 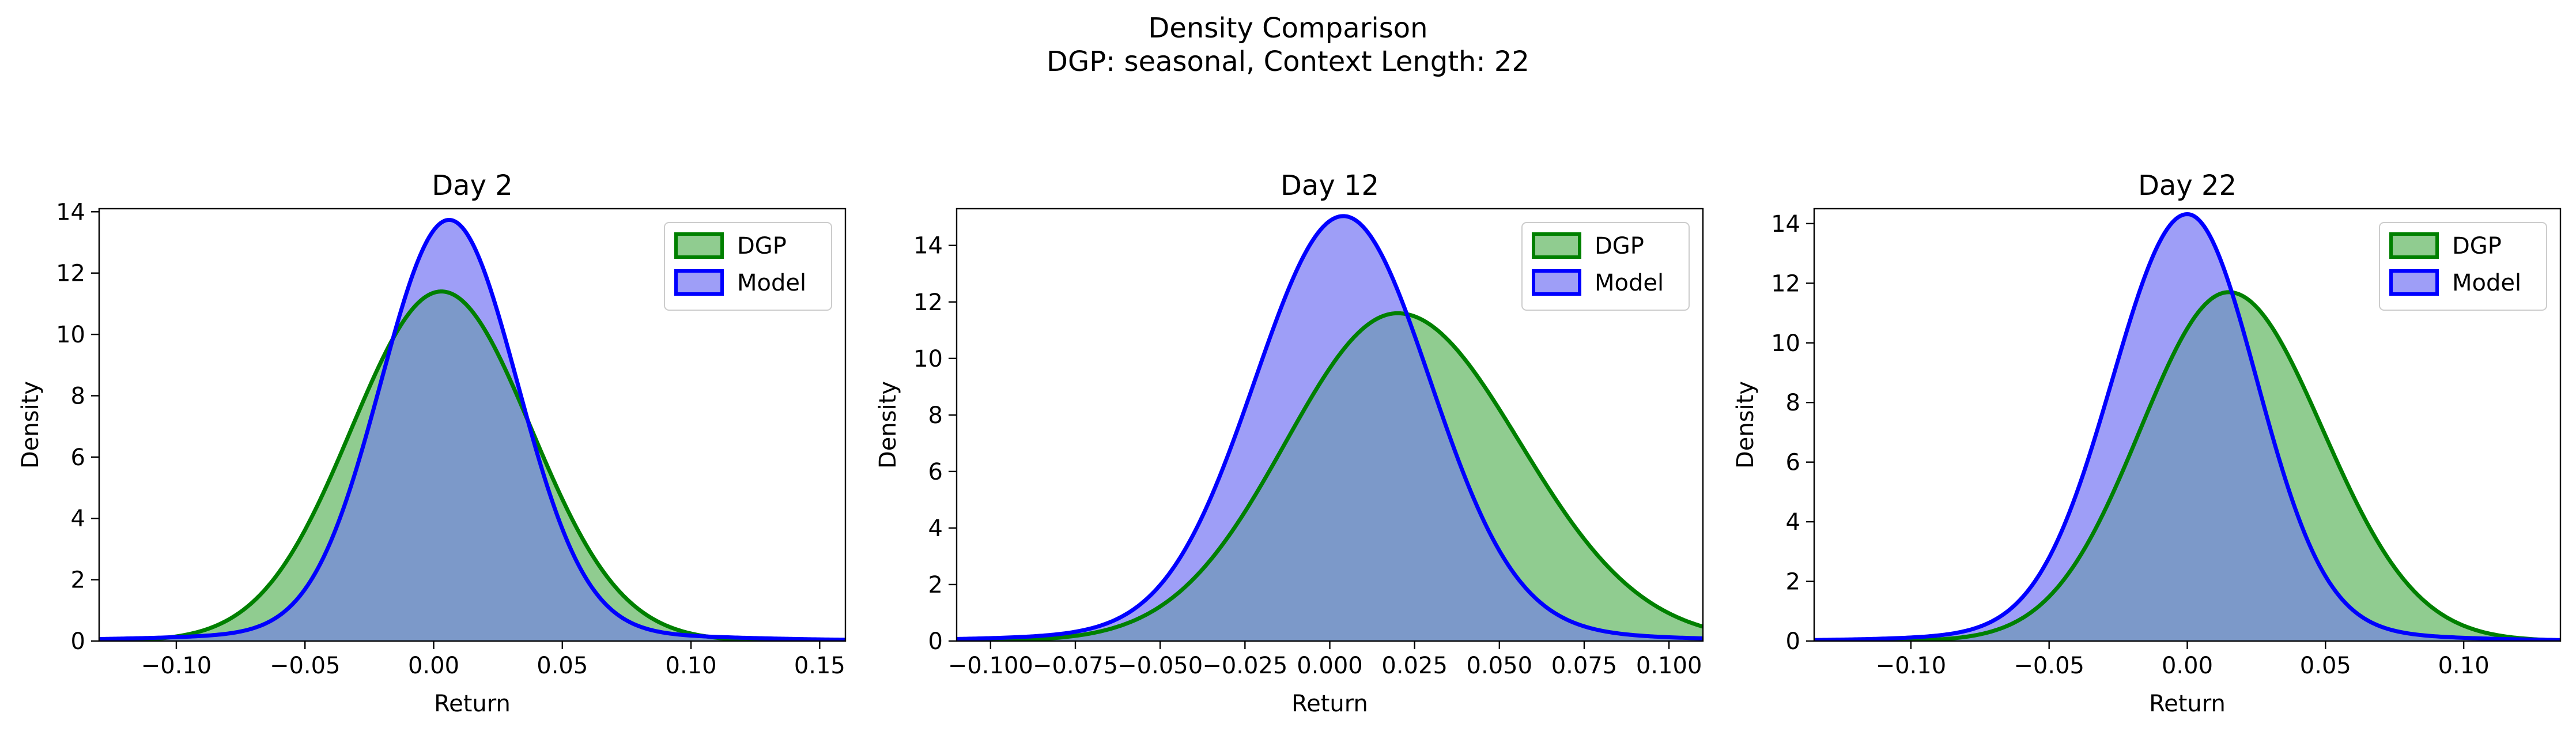 I want to click on x-tick-label: −0.100, so click(x=990, y=666).